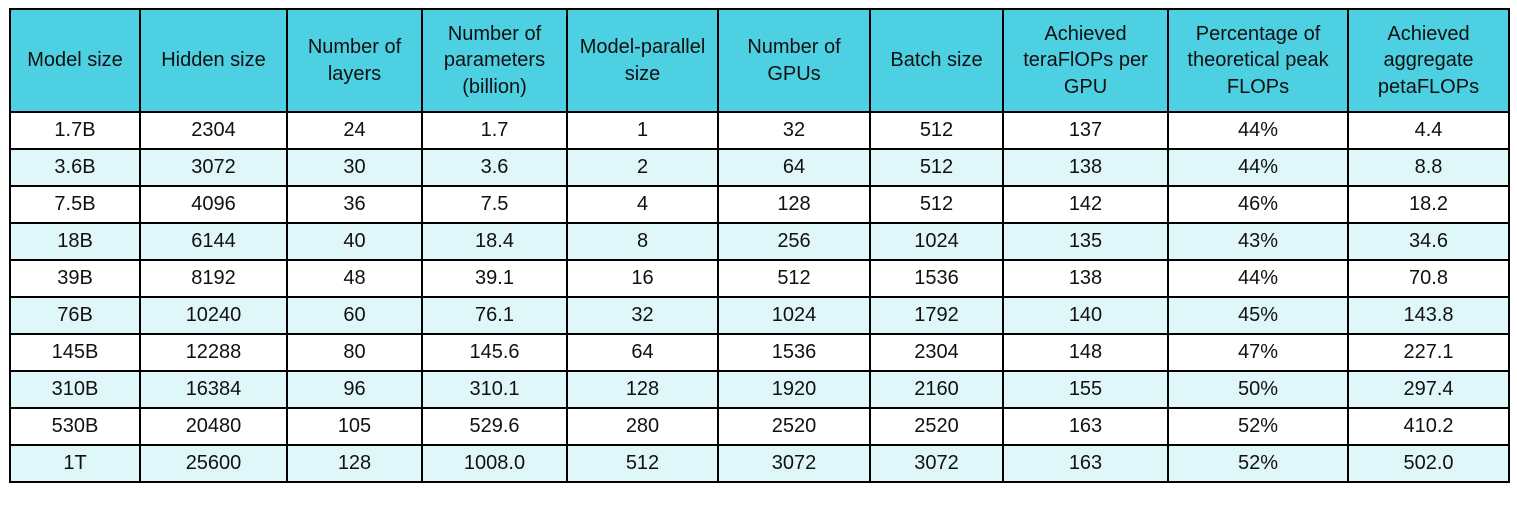 The height and width of the screenshot is (532, 1517). What do you see at coordinates (354, 315) in the screenshot?
I see `table-cell: 60` at bounding box center [354, 315].